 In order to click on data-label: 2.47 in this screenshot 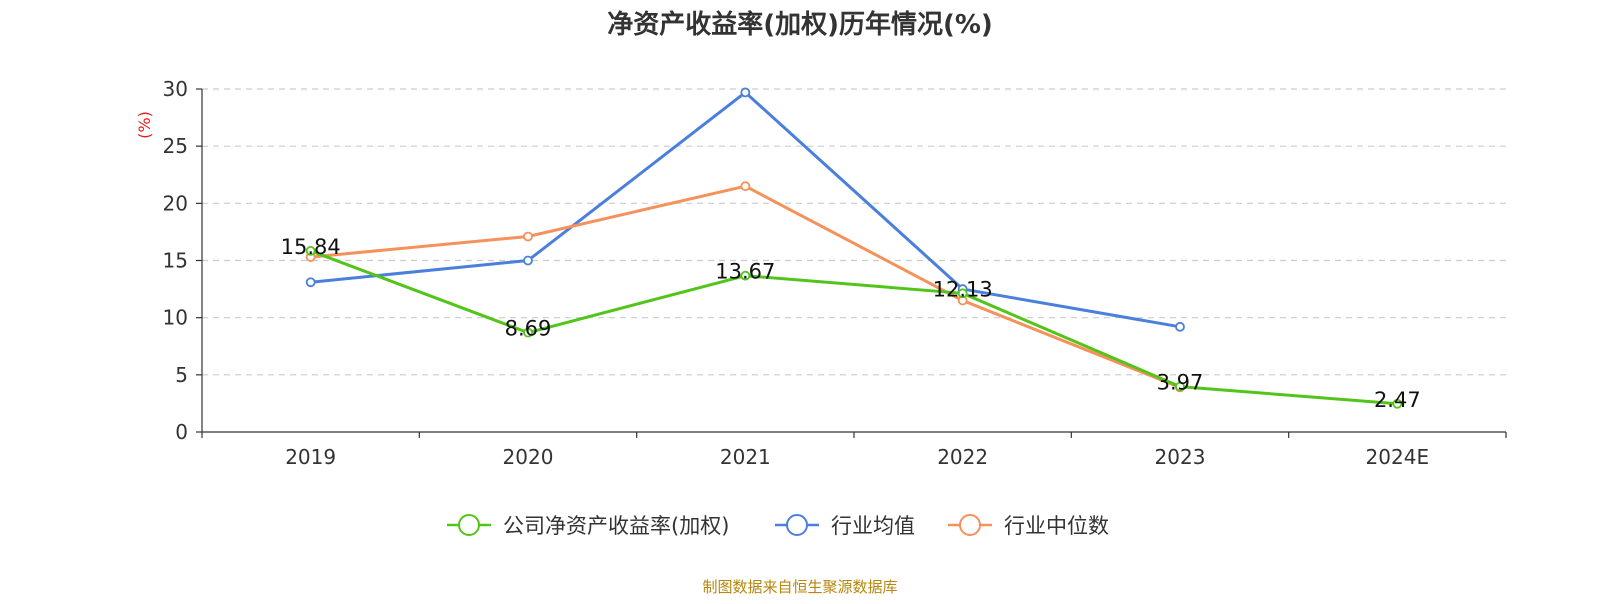, I will do `click(1397, 400)`.